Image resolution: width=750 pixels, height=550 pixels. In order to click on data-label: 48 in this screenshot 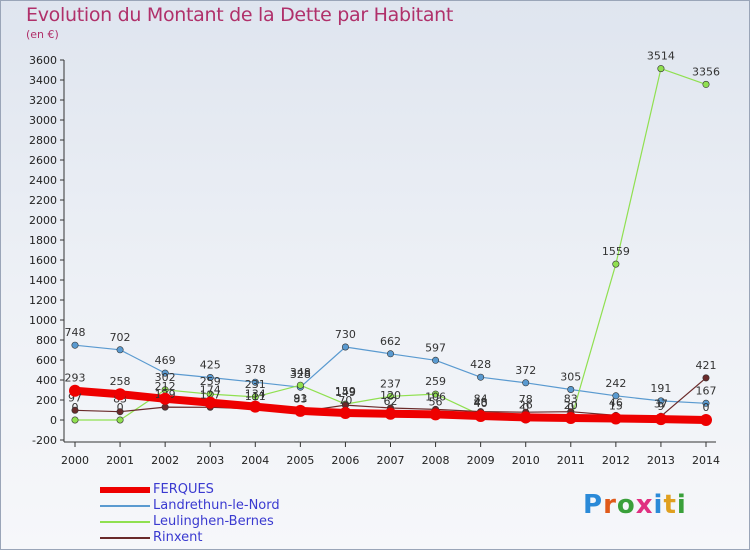, I will do `click(481, 402)`.